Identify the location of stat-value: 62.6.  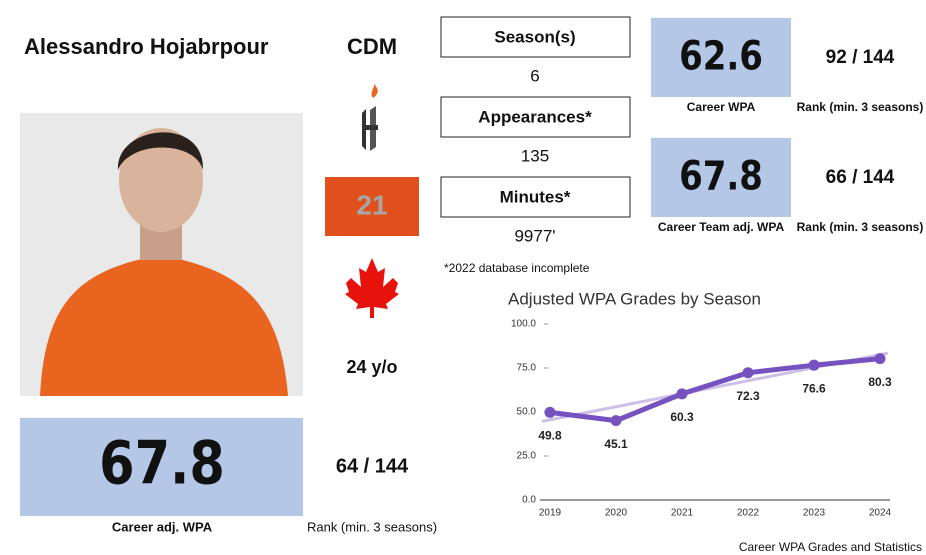
(721, 56).